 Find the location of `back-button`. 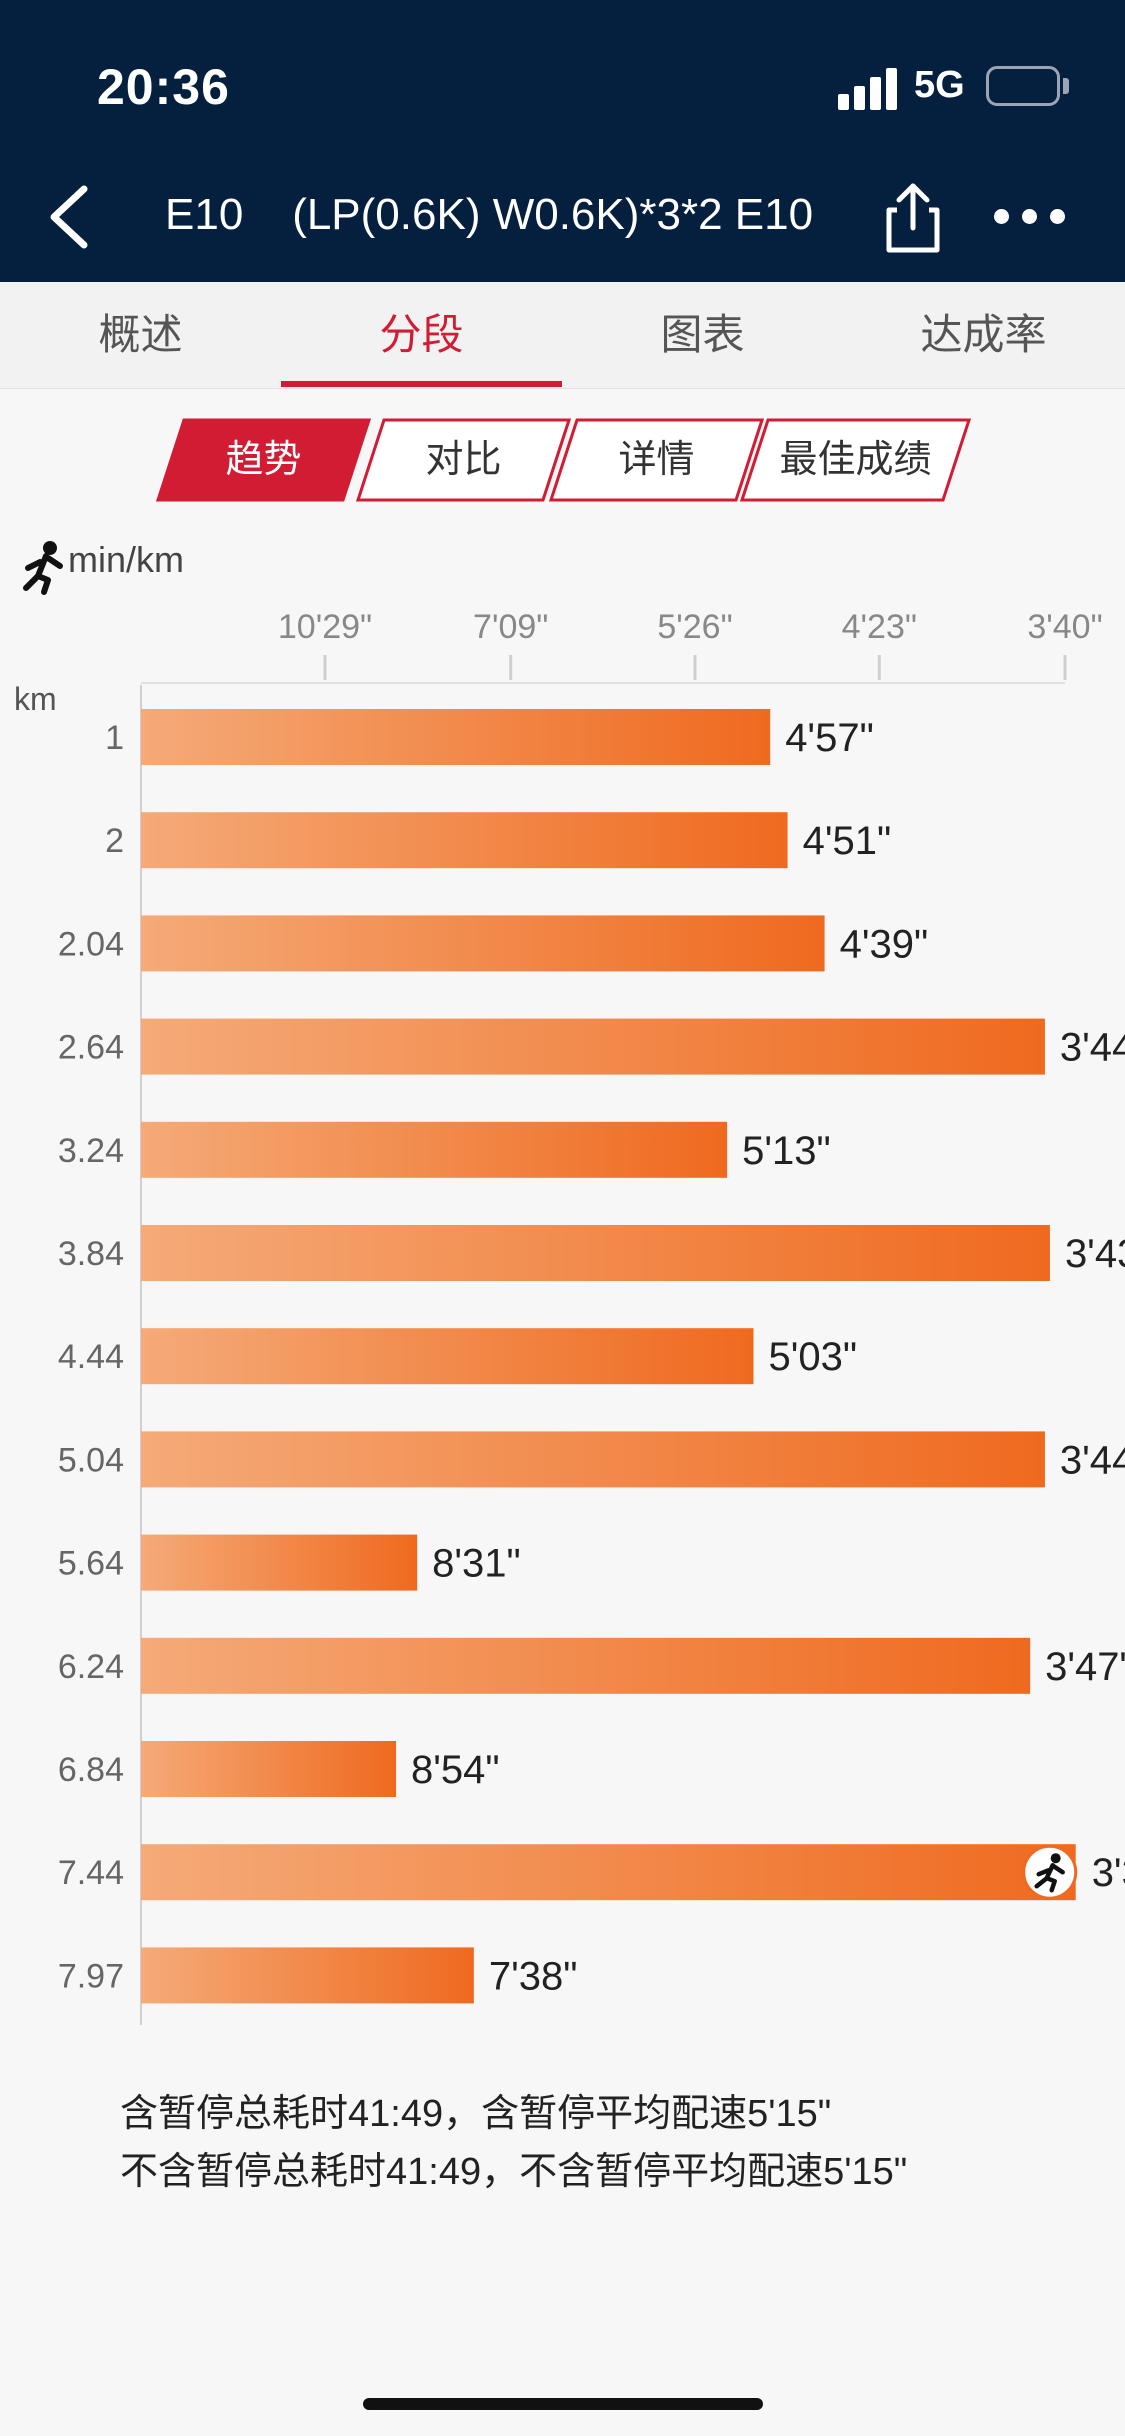

back-button is located at coordinates (70, 215).